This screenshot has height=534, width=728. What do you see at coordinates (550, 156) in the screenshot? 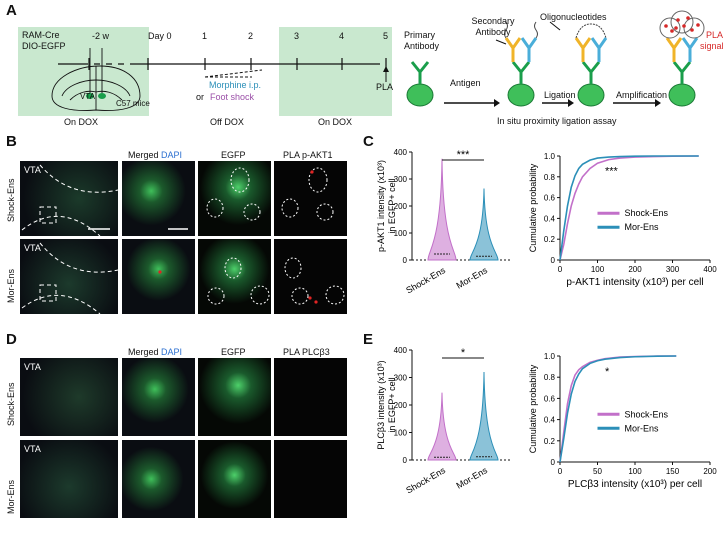
I see `c-cdf-ytick-label-5: 1.0` at bounding box center [550, 156].